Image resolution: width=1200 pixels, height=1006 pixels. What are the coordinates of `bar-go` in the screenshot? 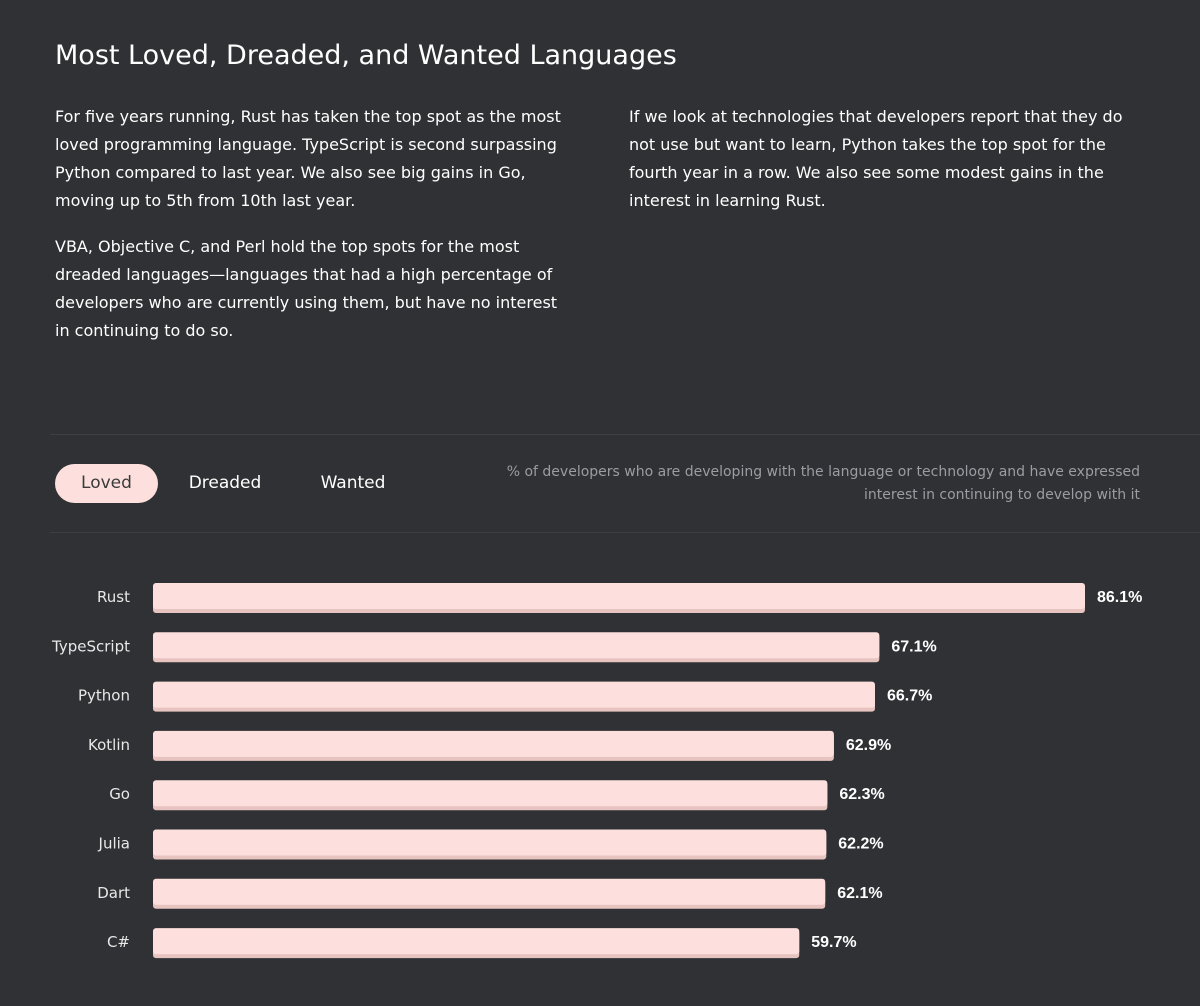 It's located at (490, 793).